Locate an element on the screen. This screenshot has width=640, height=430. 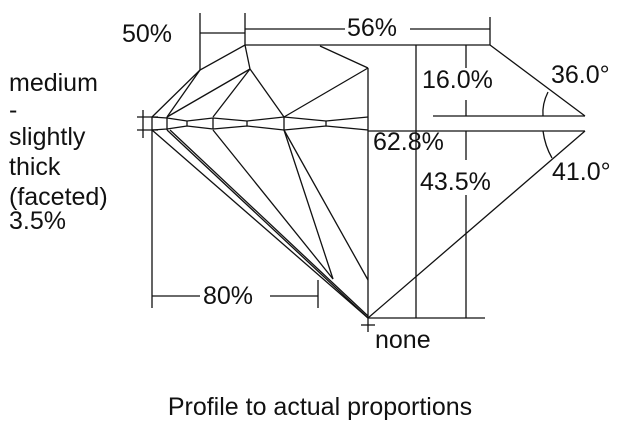
girdle is located at coordinates (260, 123).